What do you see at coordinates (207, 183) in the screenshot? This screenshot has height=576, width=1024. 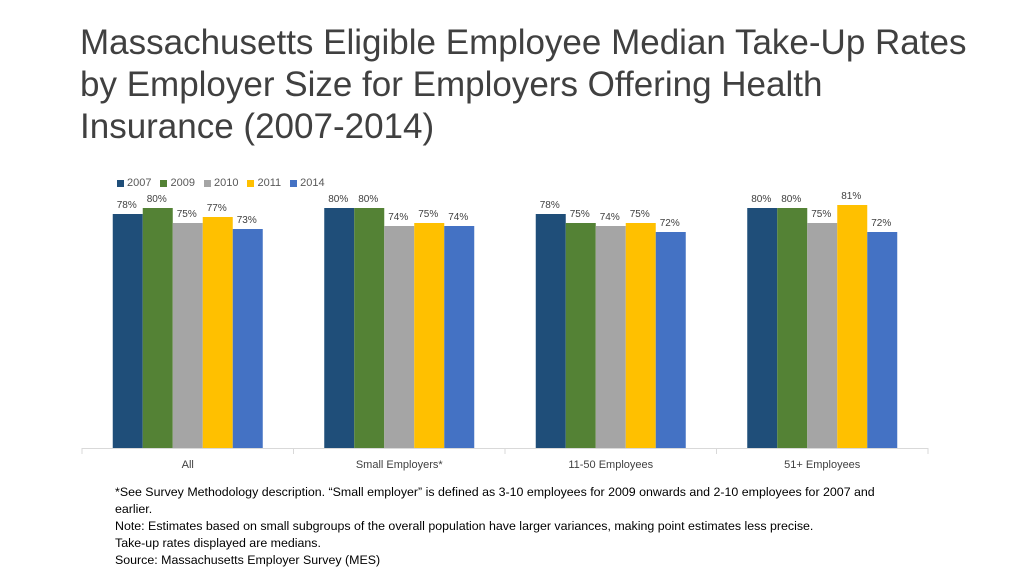 I see `legend-swatch-2010` at bounding box center [207, 183].